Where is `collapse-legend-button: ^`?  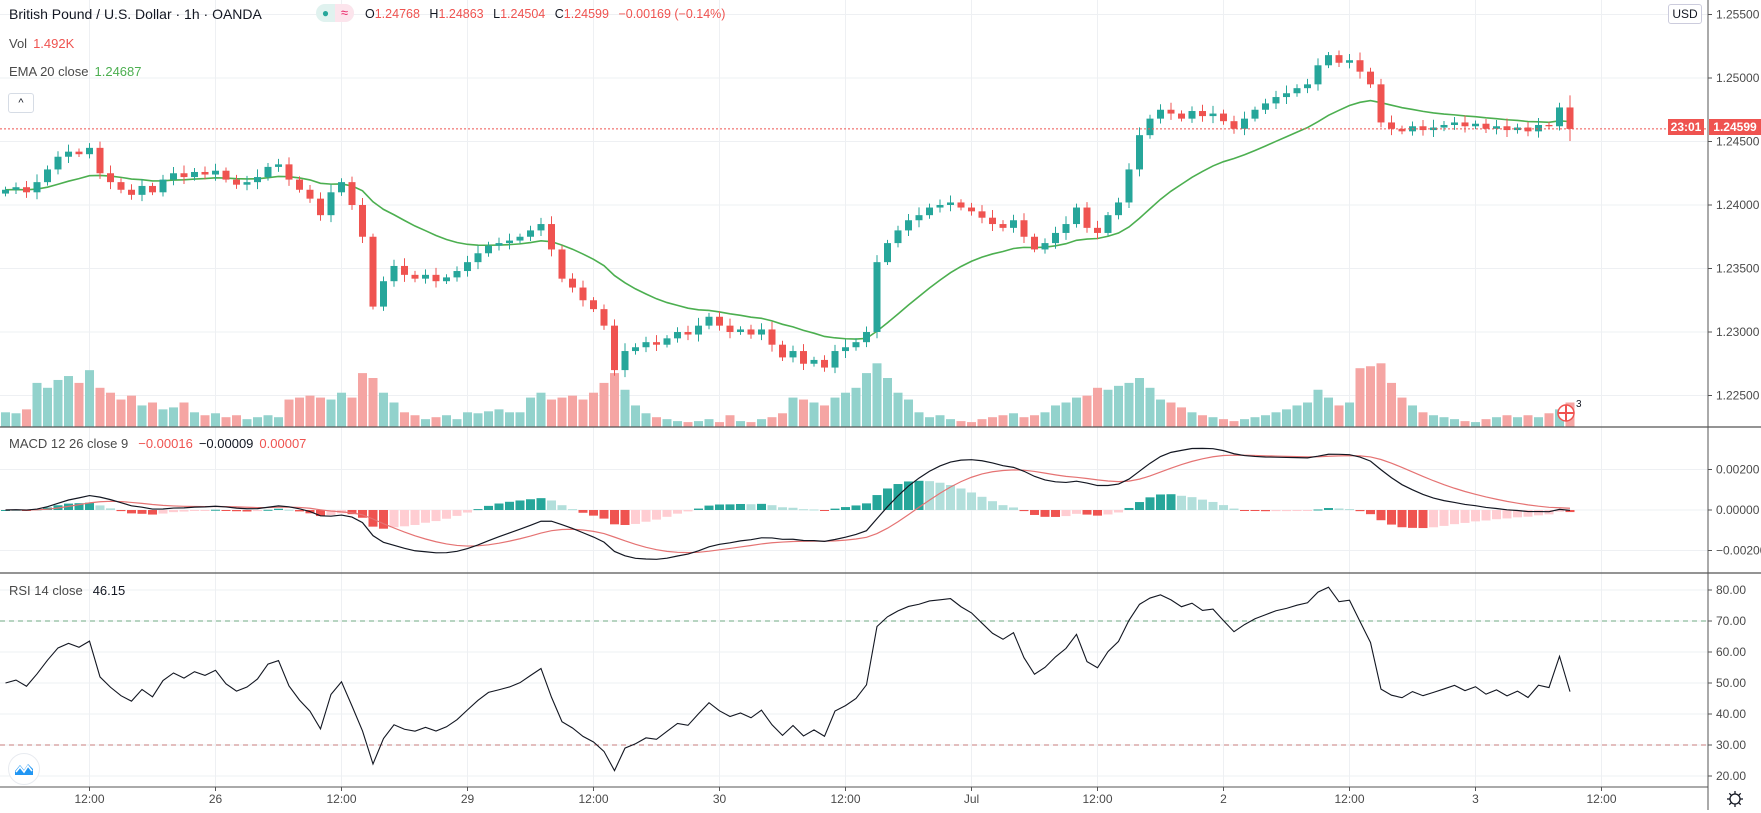 collapse-legend-button: ^ is located at coordinates (21, 103).